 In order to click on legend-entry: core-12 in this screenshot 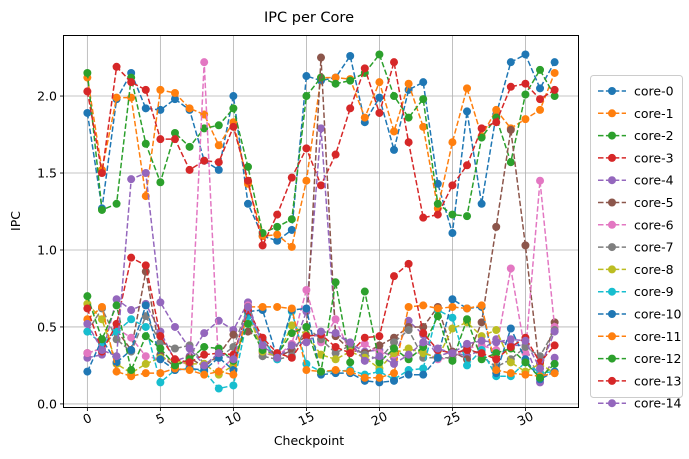, I will do `click(640, 358)`.